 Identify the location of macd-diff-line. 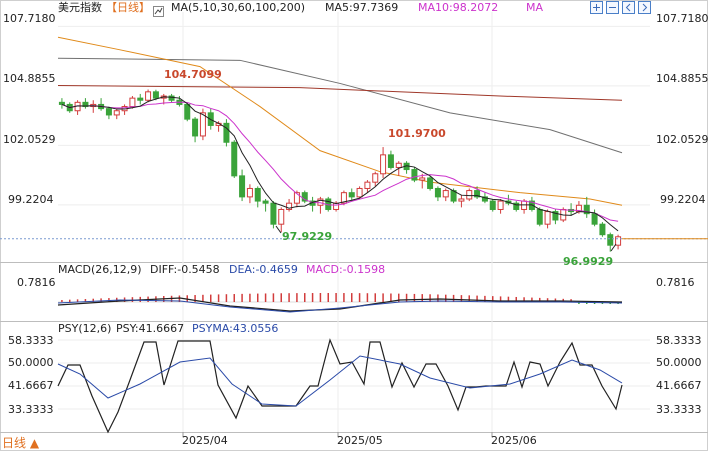
(340, 304).